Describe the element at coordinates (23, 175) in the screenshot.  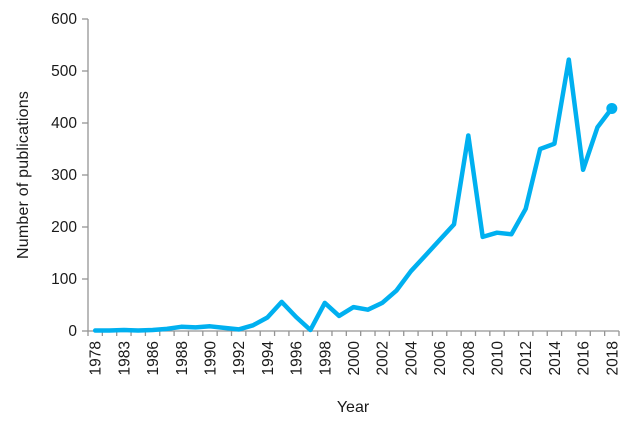
I see `y-axis-title: Number of publications` at that location.